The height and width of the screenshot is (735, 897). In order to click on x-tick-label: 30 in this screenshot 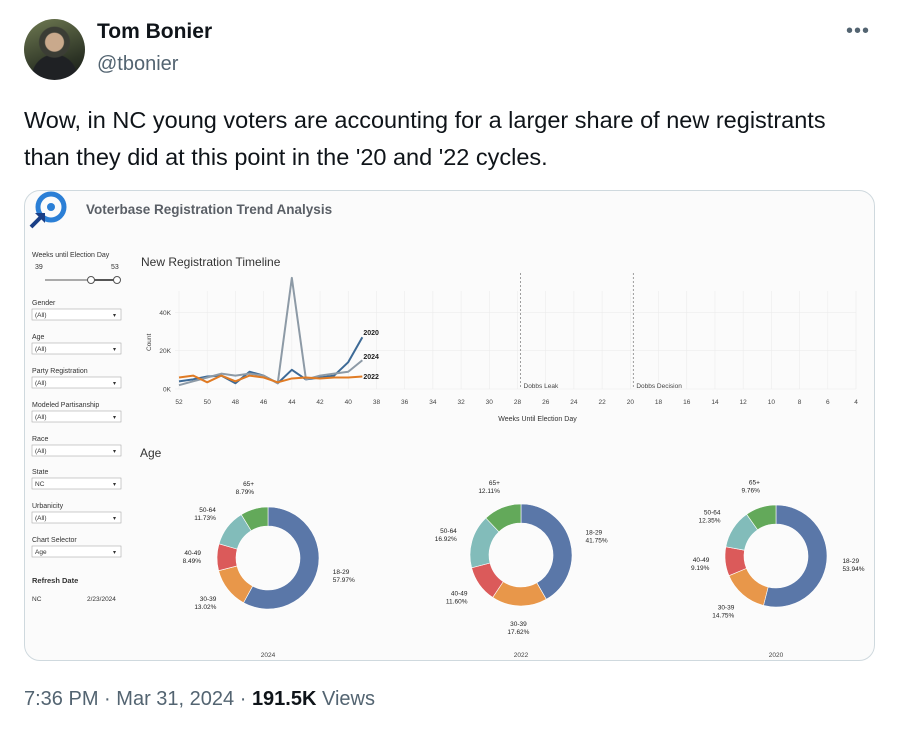, I will do `click(490, 402)`.